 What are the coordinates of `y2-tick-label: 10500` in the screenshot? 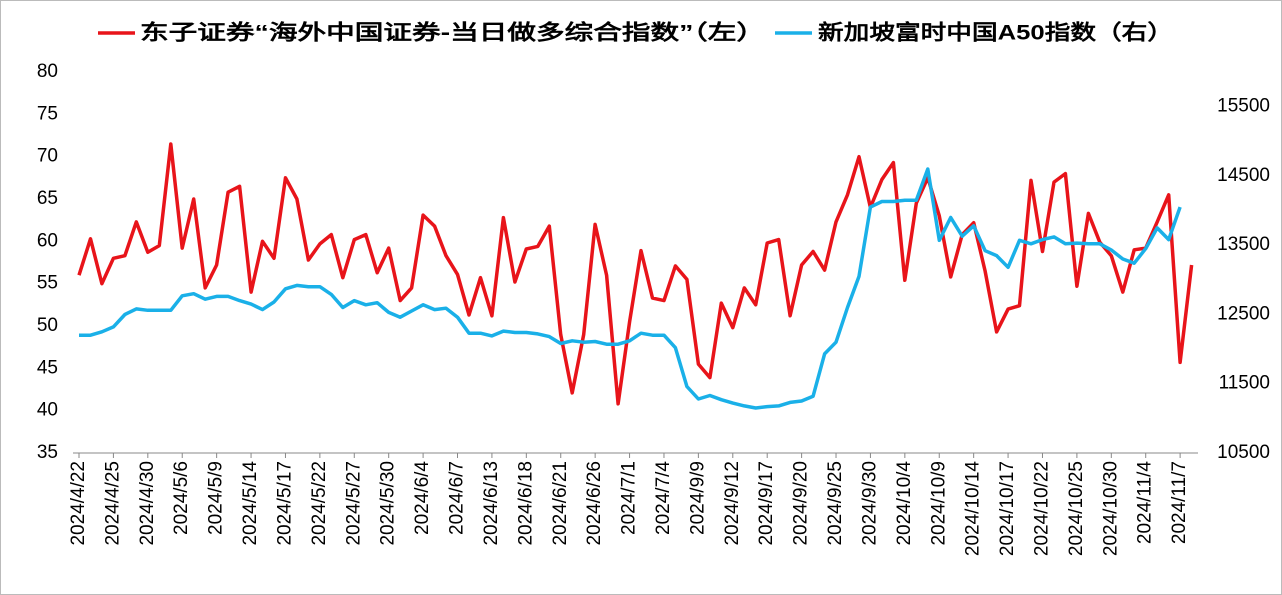 It's located at (1243, 452).